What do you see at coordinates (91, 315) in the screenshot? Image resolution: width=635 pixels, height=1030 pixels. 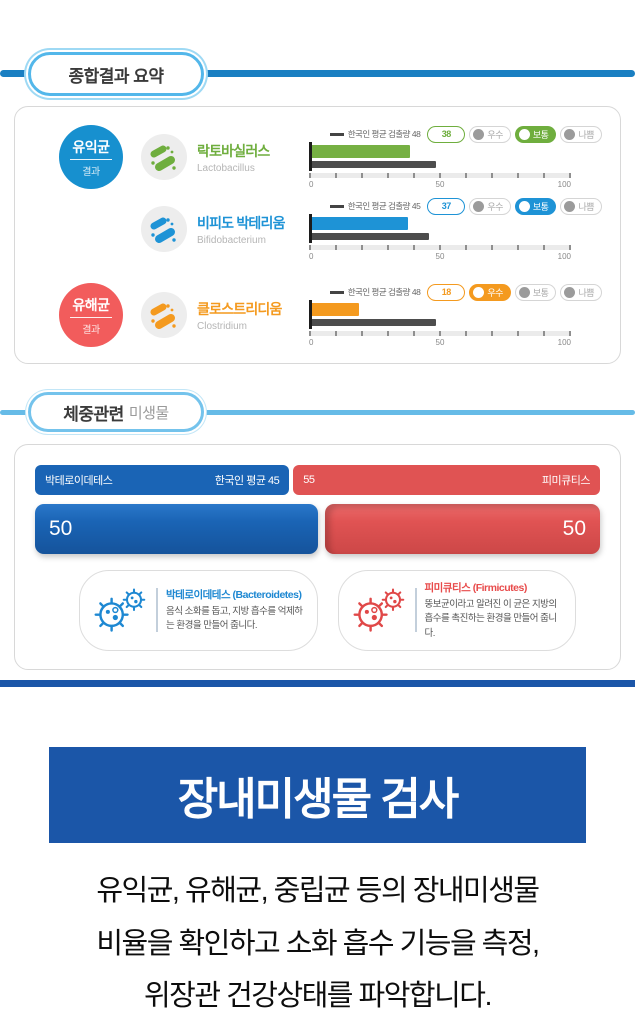 I see `harmful-result-badge: 유해균 결과` at bounding box center [91, 315].